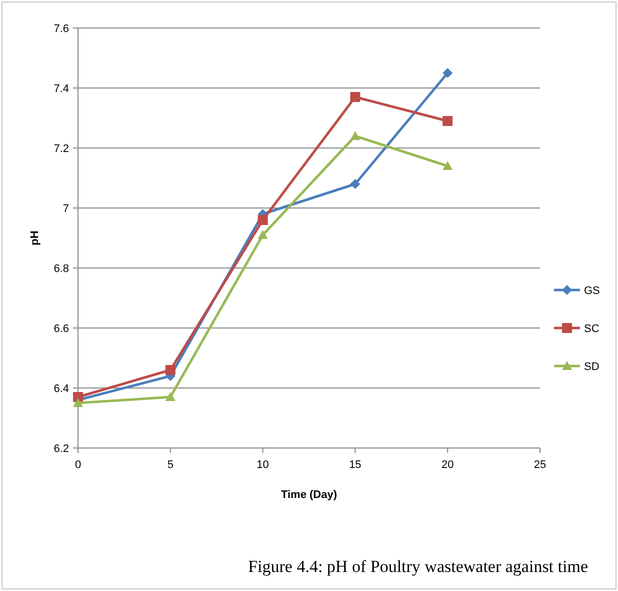 Image resolution: width=618 pixels, height=591 pixels. Describe the element at coordinates (61, 268) in the screenshot. I see `y-tick-label: 6.8` at that location.